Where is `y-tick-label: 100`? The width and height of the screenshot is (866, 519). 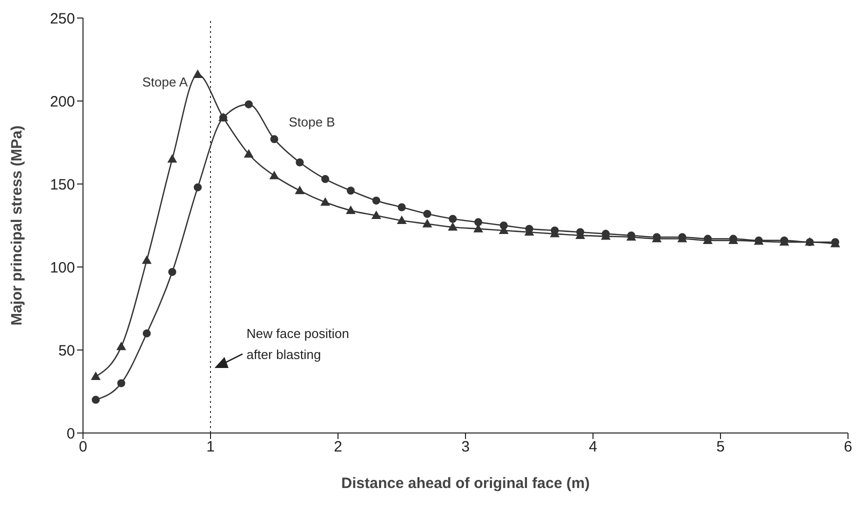
y-tick-label: 100 is located at coordinates (62, 267).